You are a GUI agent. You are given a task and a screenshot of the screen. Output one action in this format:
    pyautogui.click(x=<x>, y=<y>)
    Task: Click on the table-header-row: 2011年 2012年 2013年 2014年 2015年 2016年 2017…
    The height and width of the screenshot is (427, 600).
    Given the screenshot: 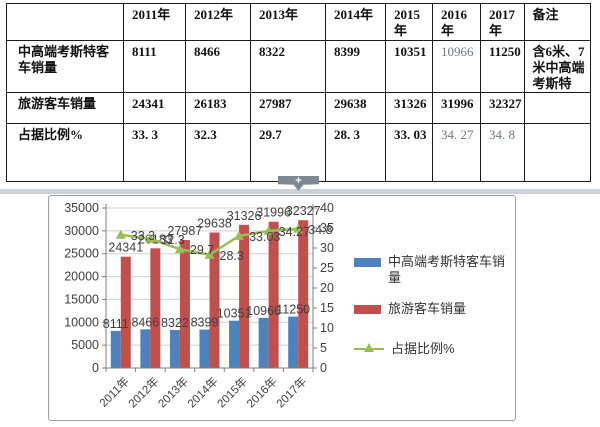 What is the action you would take?
    pyautogui.click(x=298, y=22)
    